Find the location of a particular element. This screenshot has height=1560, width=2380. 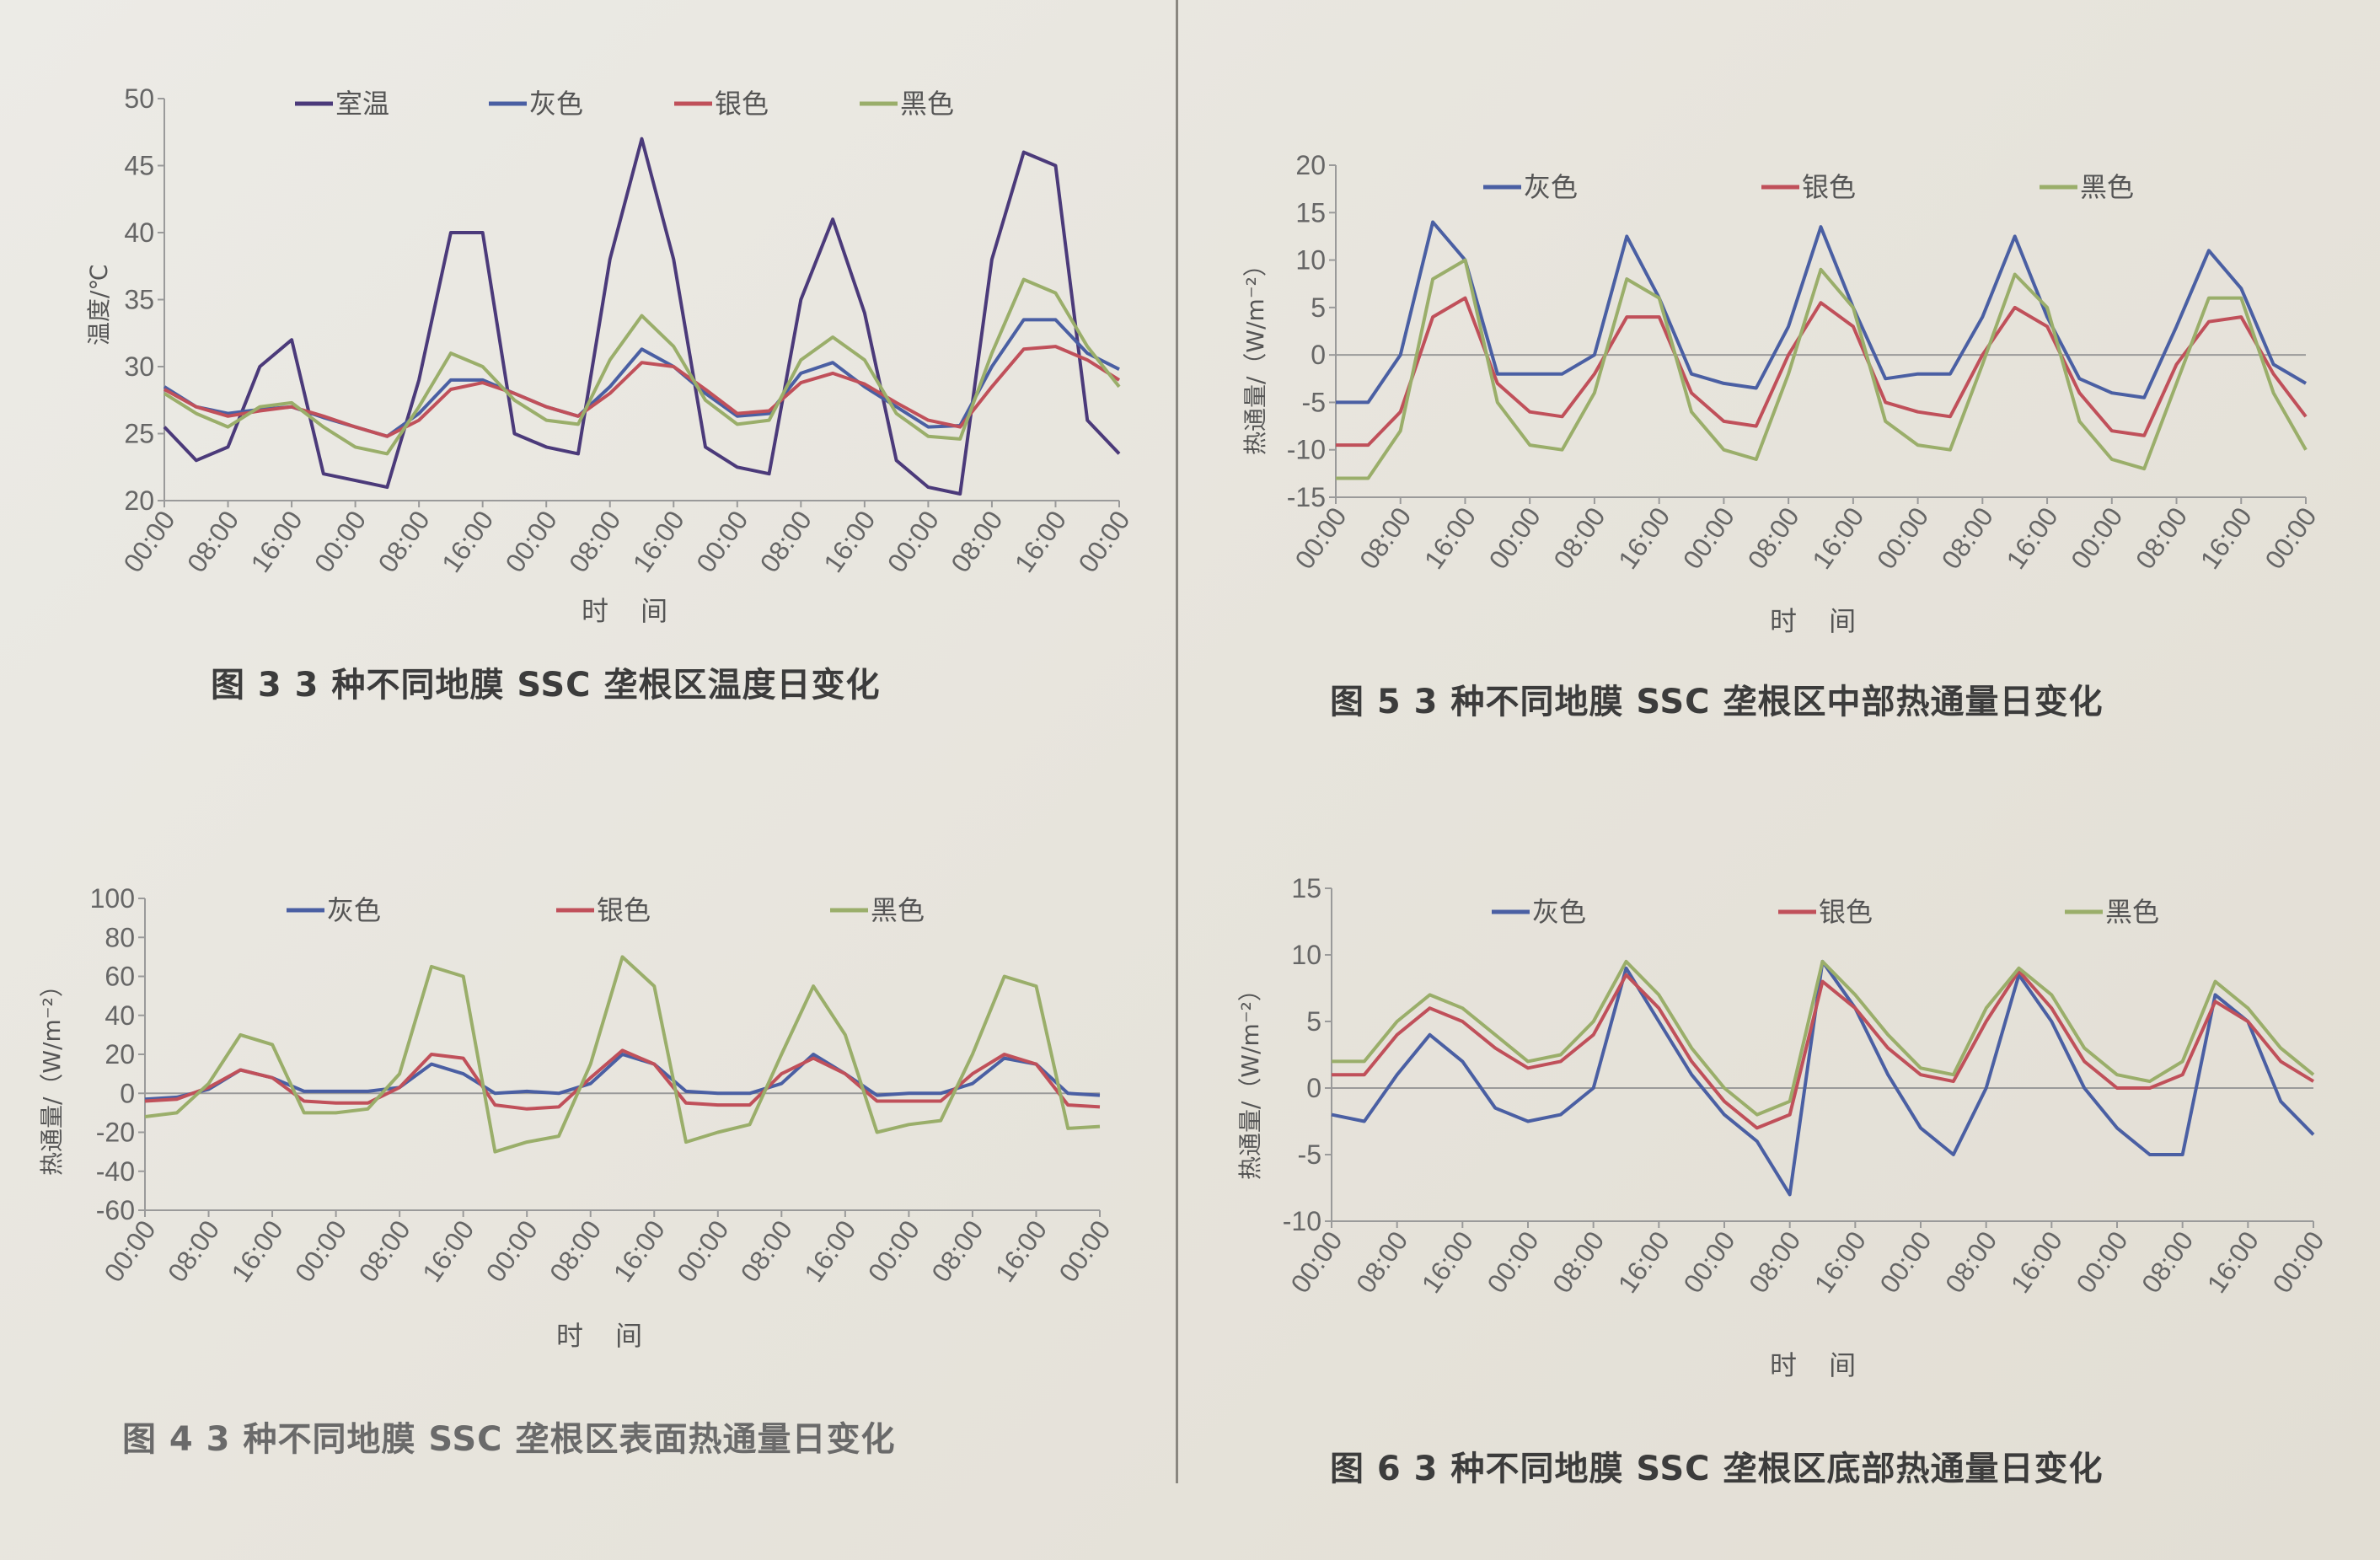

y-tick-label: 5 is located at coordinates (1313, 1021).